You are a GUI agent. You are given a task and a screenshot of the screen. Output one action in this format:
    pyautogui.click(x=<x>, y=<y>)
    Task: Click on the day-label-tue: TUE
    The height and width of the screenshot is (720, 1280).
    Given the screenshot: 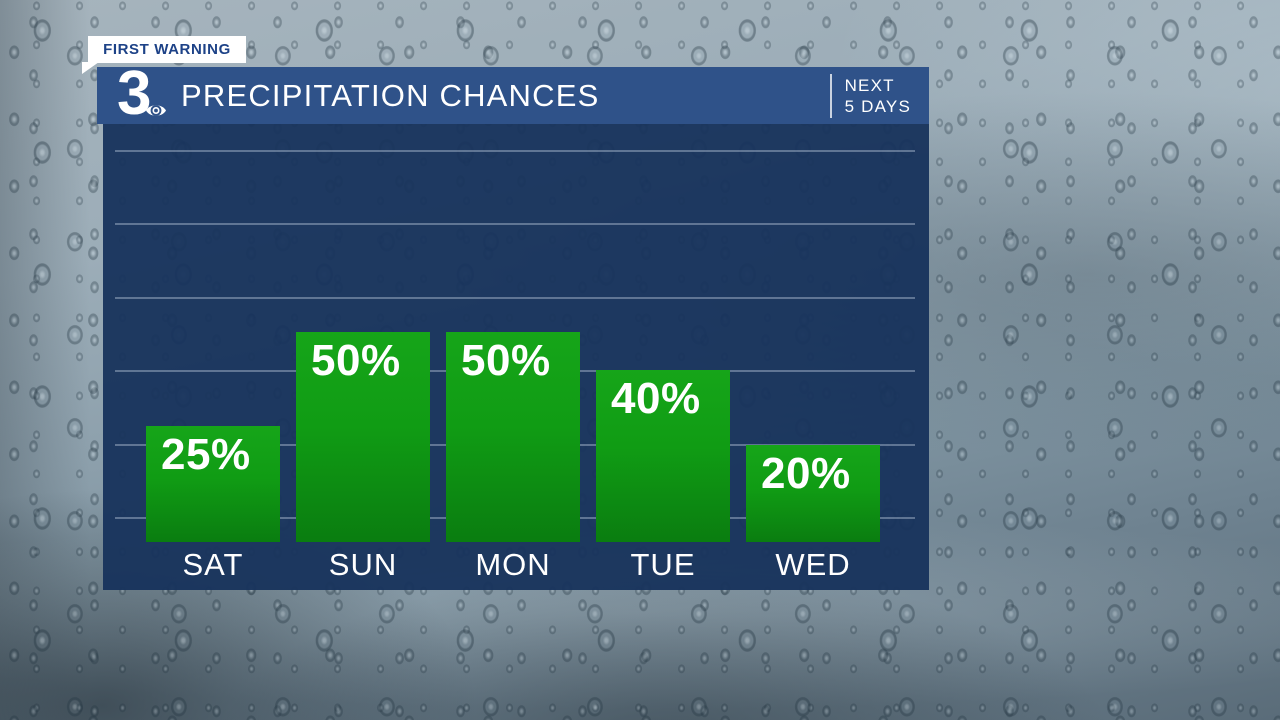 What is the action you would take?
    pyautogui.click(x=663, y=564)
    